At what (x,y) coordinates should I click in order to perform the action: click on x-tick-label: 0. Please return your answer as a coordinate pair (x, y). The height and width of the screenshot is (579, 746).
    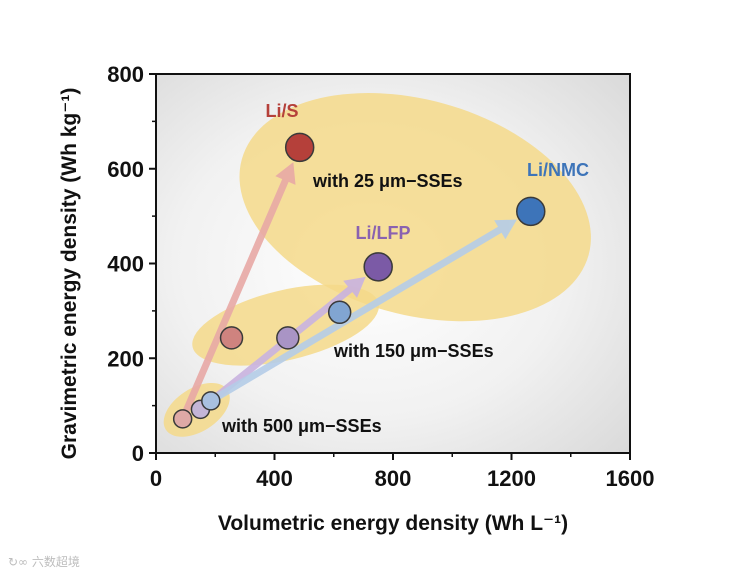
    Looking at the image, I should click on (156, 478).